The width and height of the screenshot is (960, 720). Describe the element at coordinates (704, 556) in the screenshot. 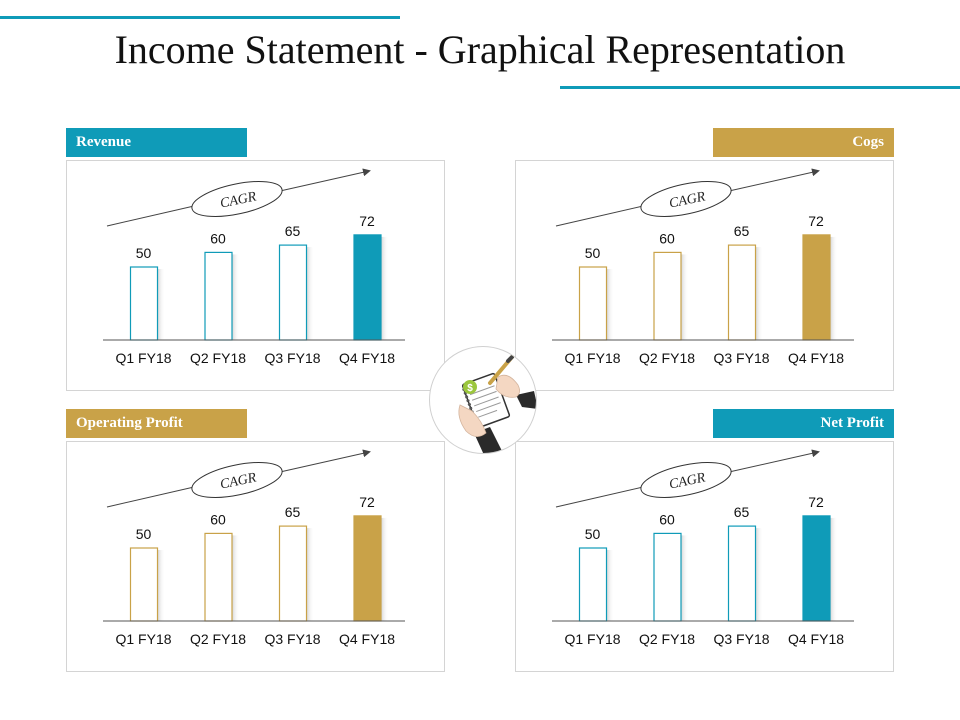

I see `net-profit-chart-panel: CAGR 50 Q1 FY18 60 Q2 FY18 65 Q3 FY18 72 Q4 FY18` at that location.